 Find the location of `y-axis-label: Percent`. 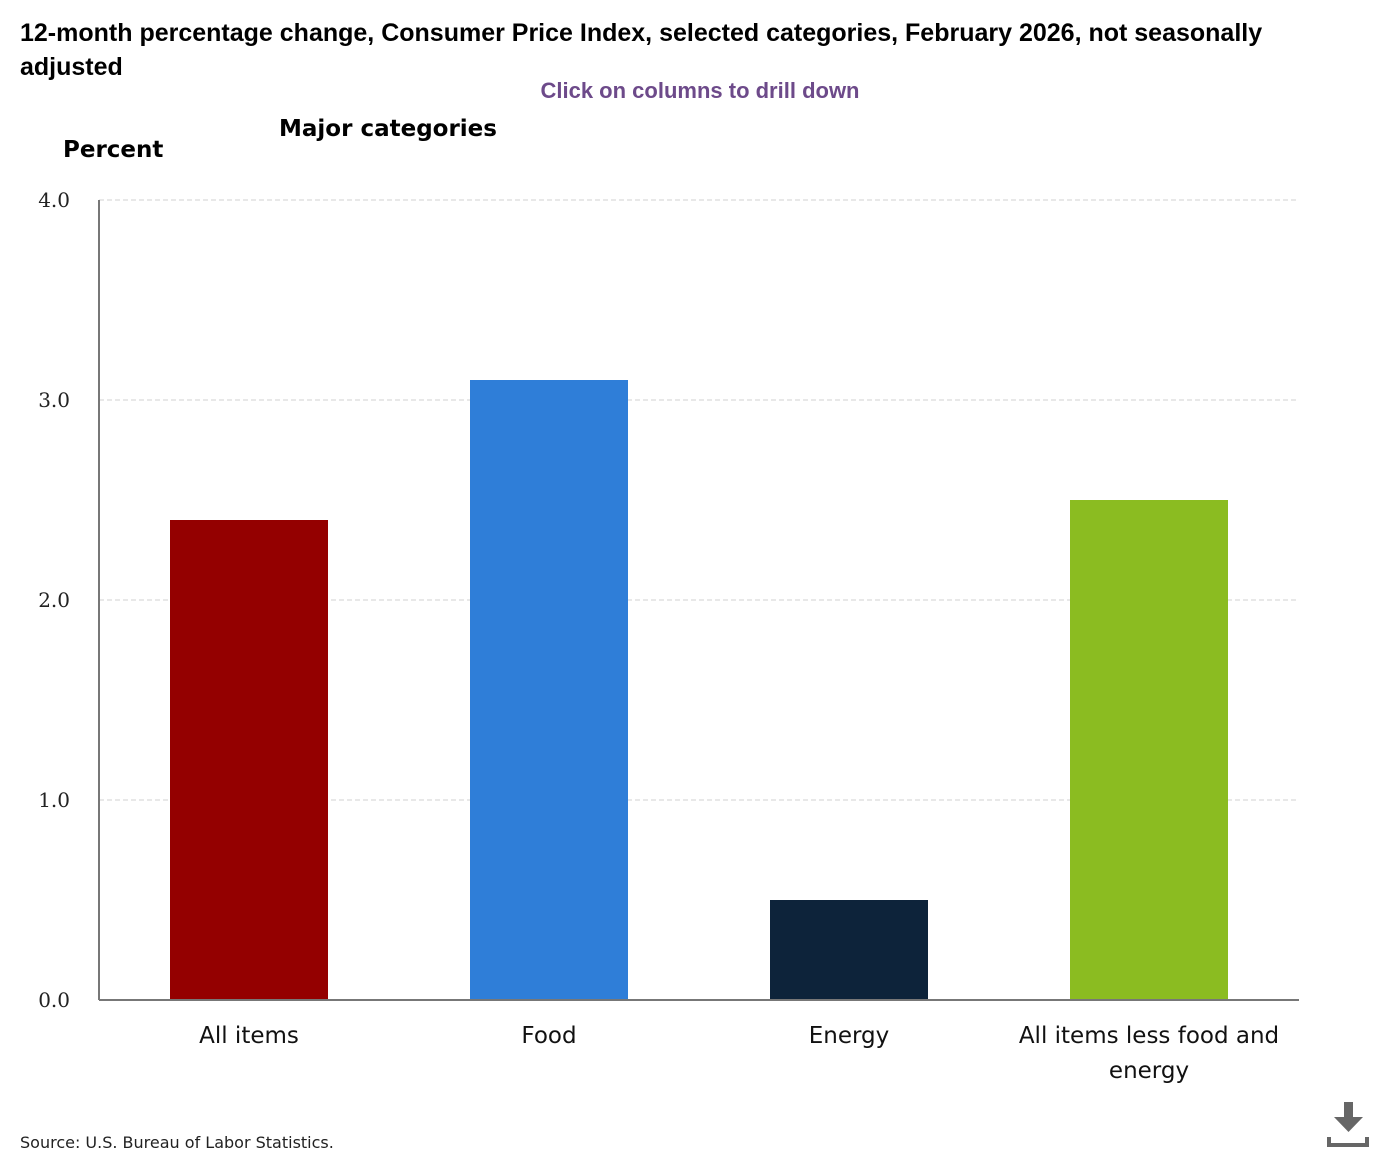

y-axis-label: Percent is located at coordinates (113, 150).